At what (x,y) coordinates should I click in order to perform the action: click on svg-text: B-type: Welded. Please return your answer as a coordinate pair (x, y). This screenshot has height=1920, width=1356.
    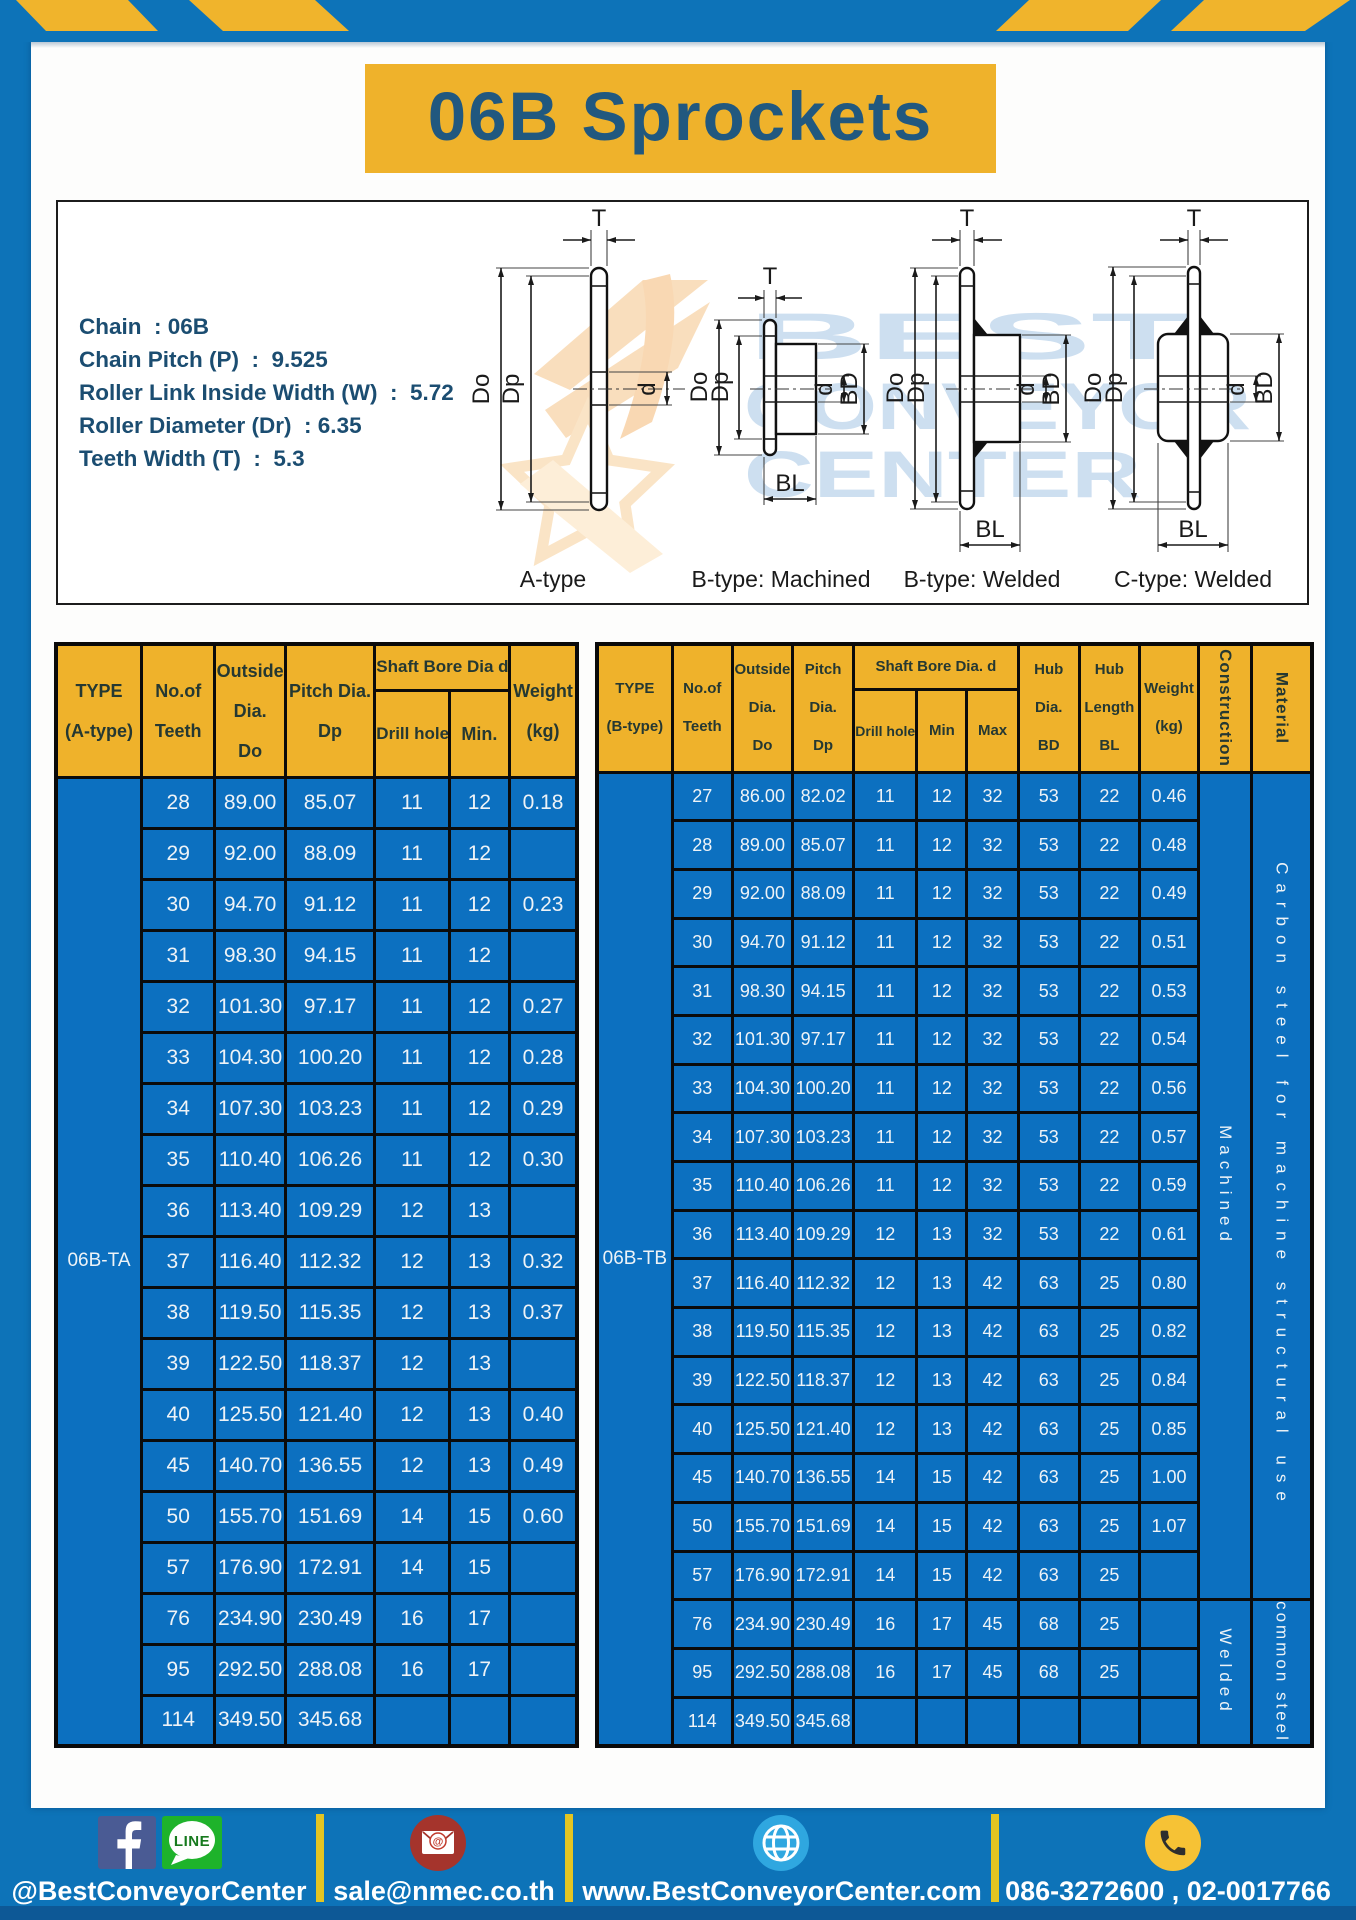
    Looking at the image, I should click on (982, 579).